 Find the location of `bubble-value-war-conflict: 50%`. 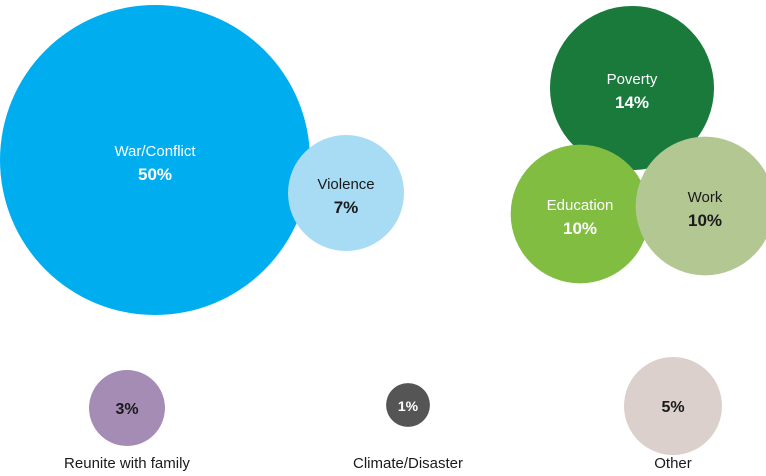

bubble-value-war-conflict: 50% is located at coordinates (155, 174).